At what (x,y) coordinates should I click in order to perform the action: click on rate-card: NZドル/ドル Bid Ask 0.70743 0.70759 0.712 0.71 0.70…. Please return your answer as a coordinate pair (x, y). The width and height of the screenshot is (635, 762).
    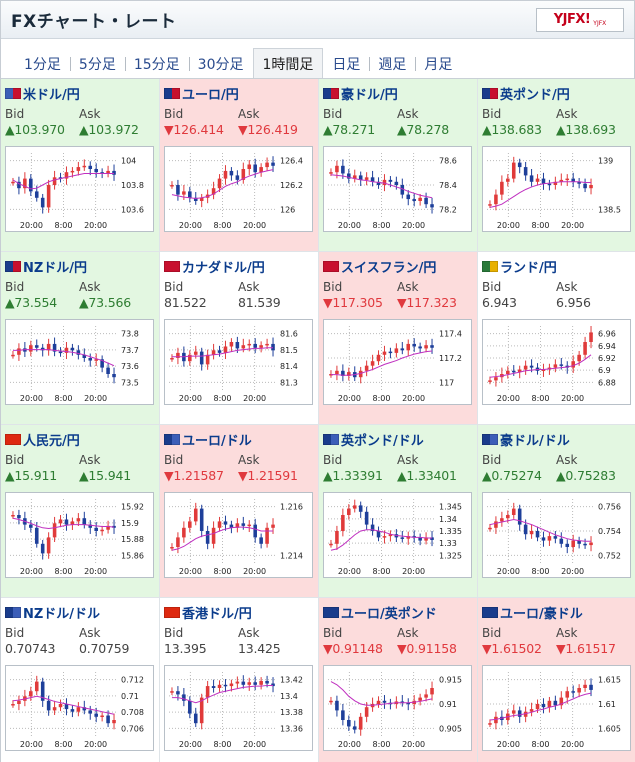
    Looking at the image, I should click on (80, 680).